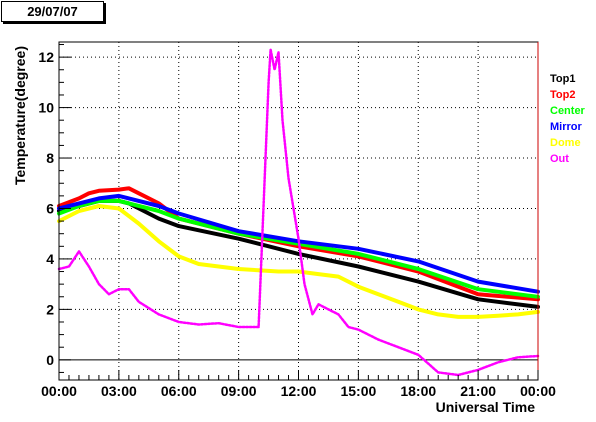 The width and height of the screenshot is (596, 422). What do you see at coordinates (50, 158) in the screenshot?
I see `y-tick-label: 8` at bounding box center [50, 158].